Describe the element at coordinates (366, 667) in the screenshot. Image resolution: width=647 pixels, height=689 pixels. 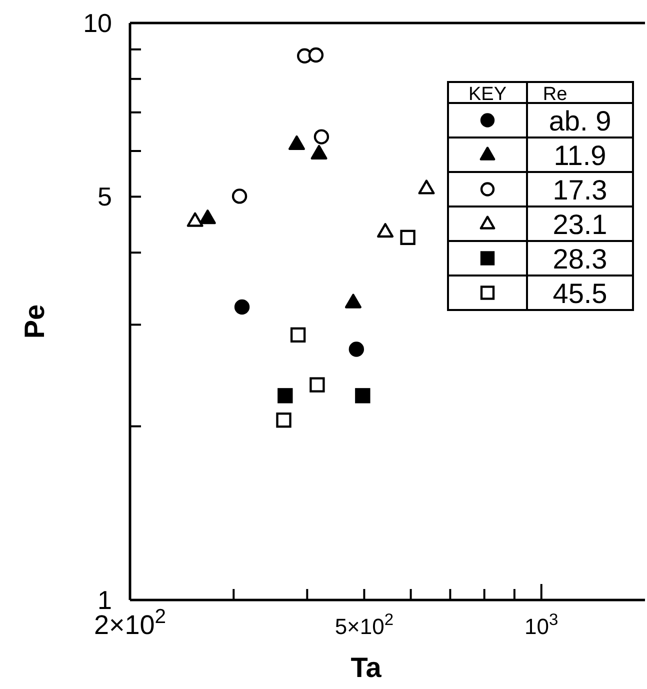
I see `x-axis-title: Ta` at that location.